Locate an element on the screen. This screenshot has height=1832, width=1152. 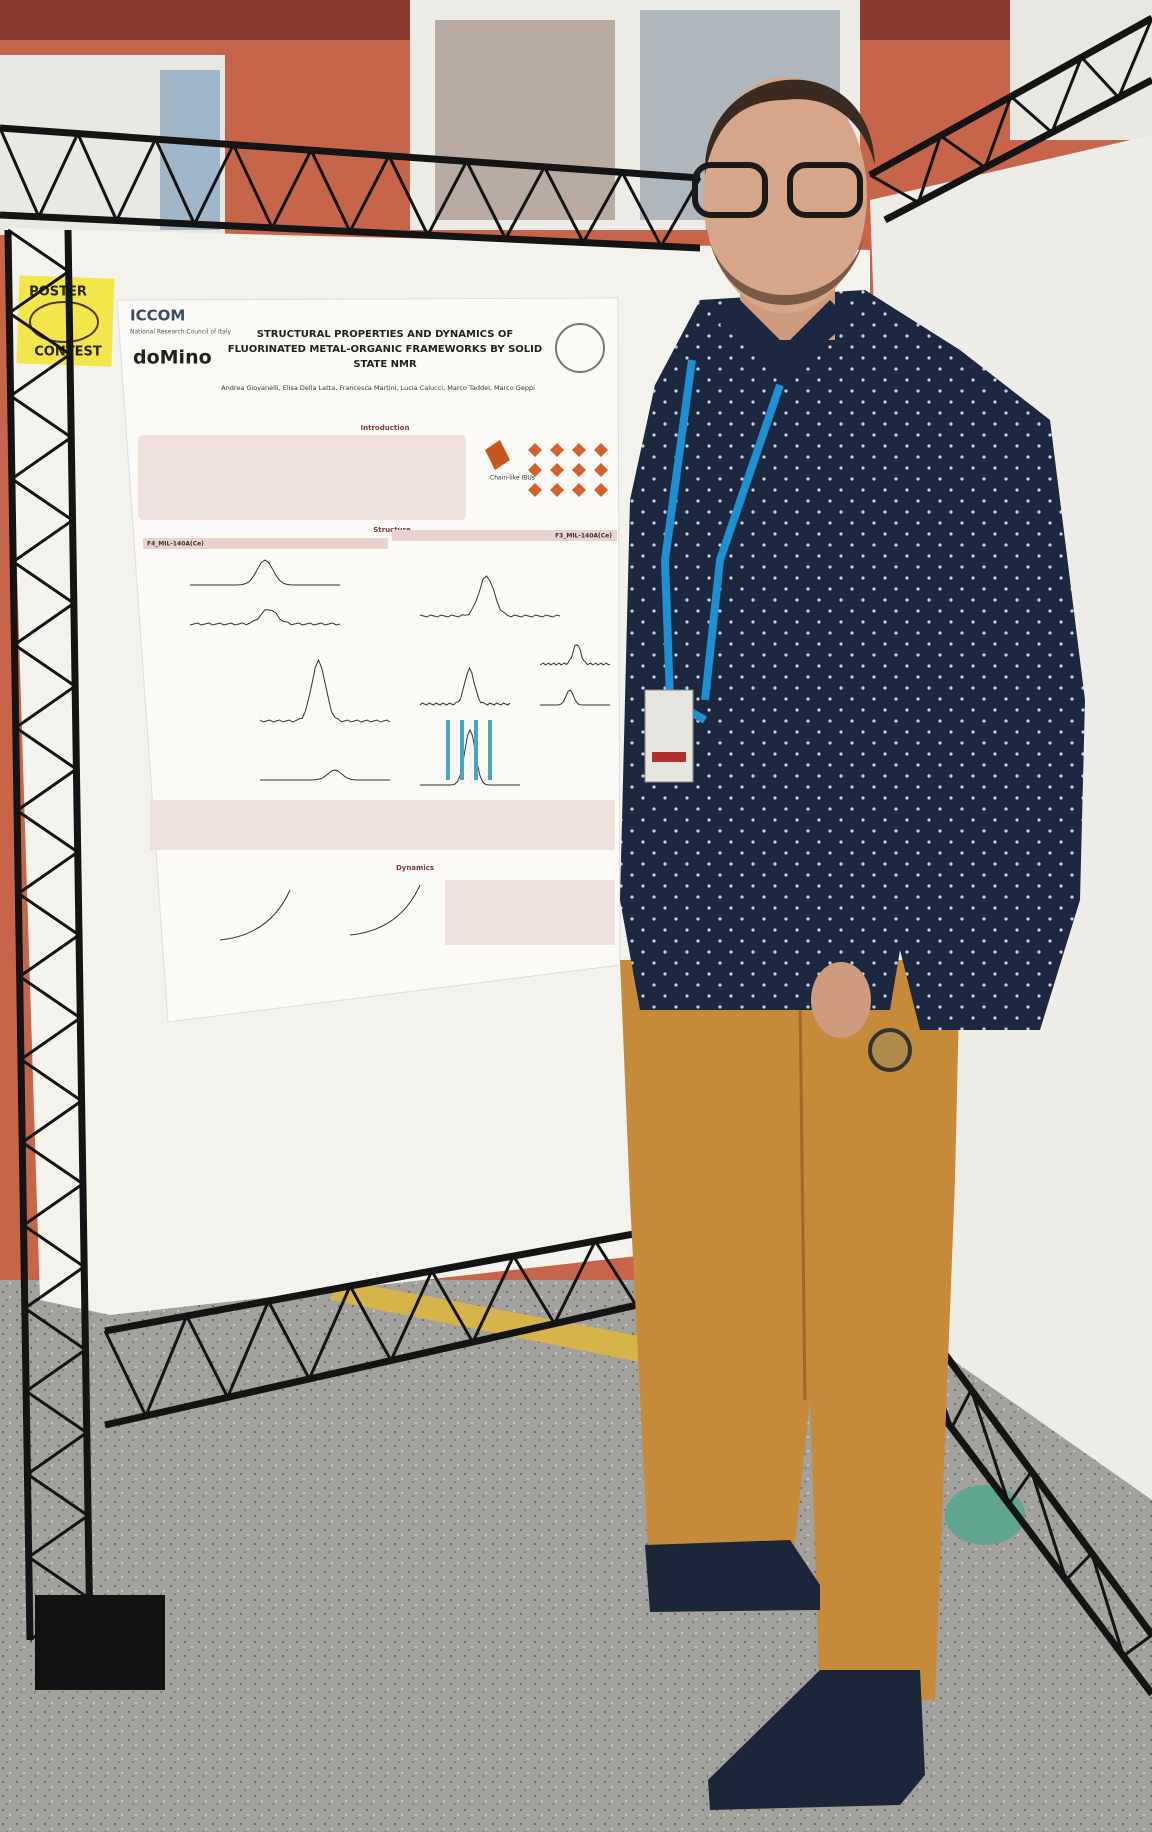
hair is located at coordinates (789, 127).